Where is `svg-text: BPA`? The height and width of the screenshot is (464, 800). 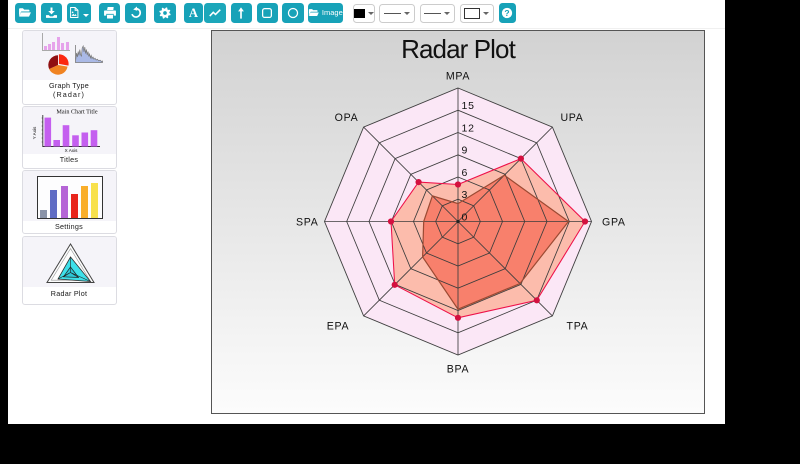 svg-text: BPA is located at coordinates (458, 370).